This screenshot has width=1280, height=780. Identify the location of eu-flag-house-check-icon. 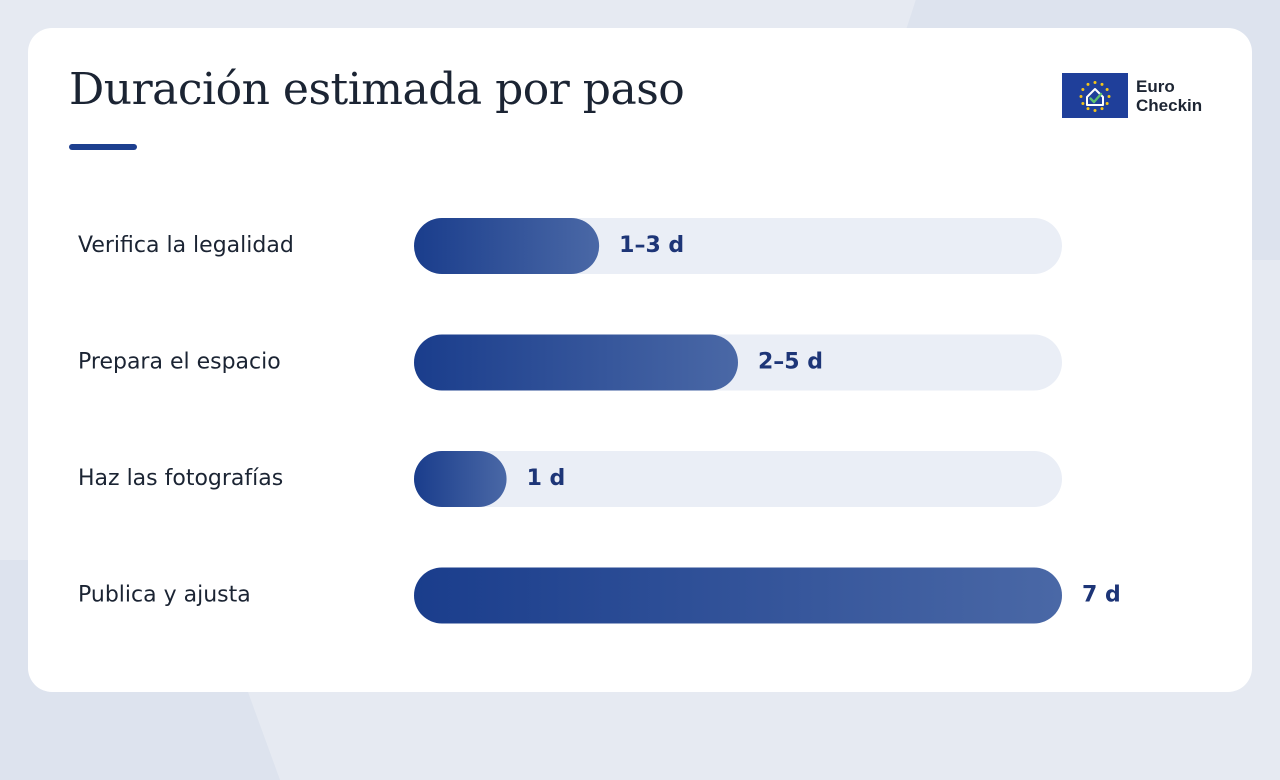
(1095, 95).